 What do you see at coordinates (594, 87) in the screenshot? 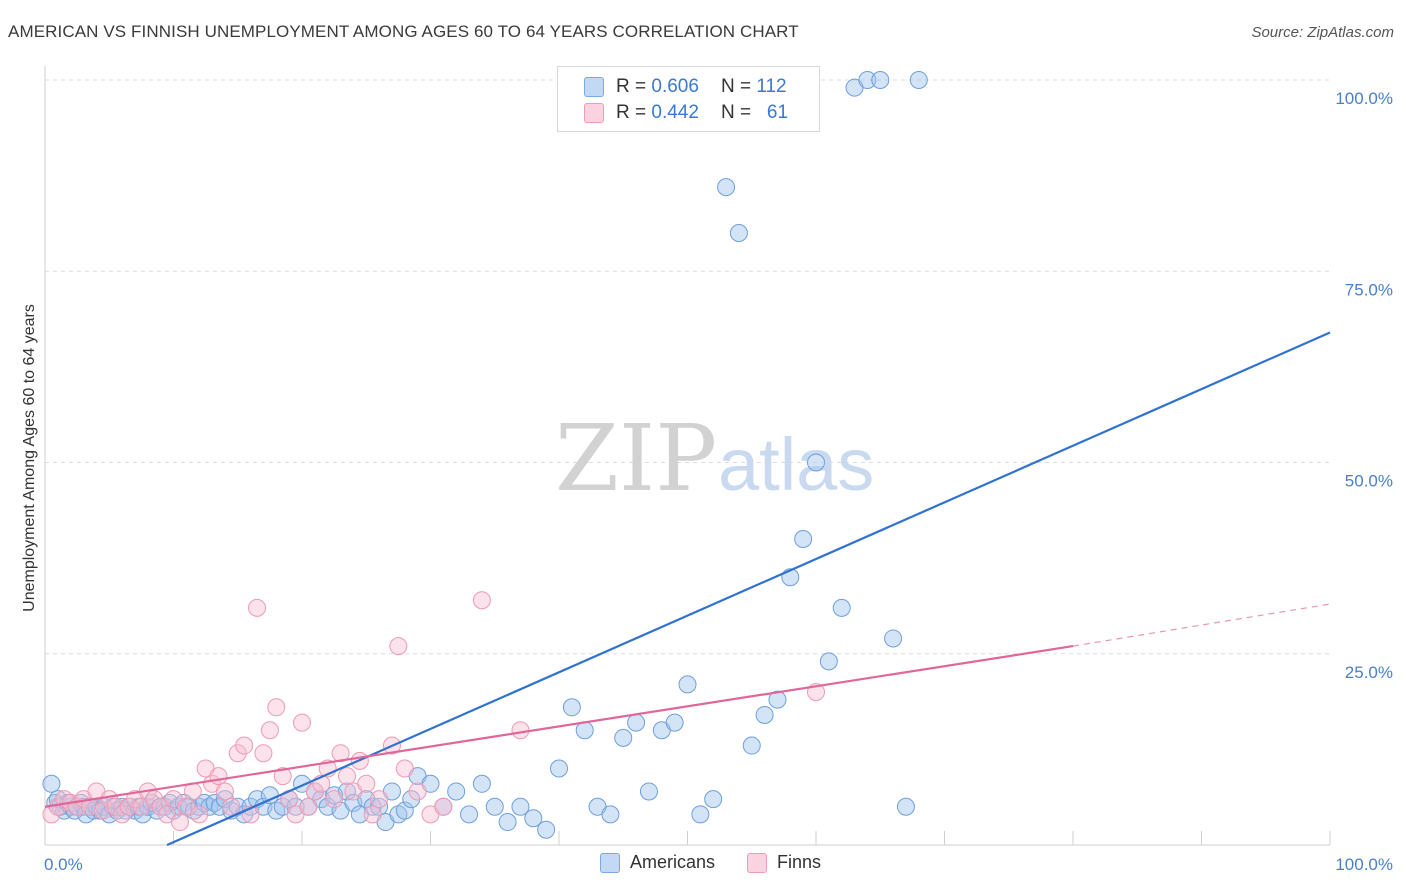
I see `legend-swatch-americans` at bounding box center [594, 87].